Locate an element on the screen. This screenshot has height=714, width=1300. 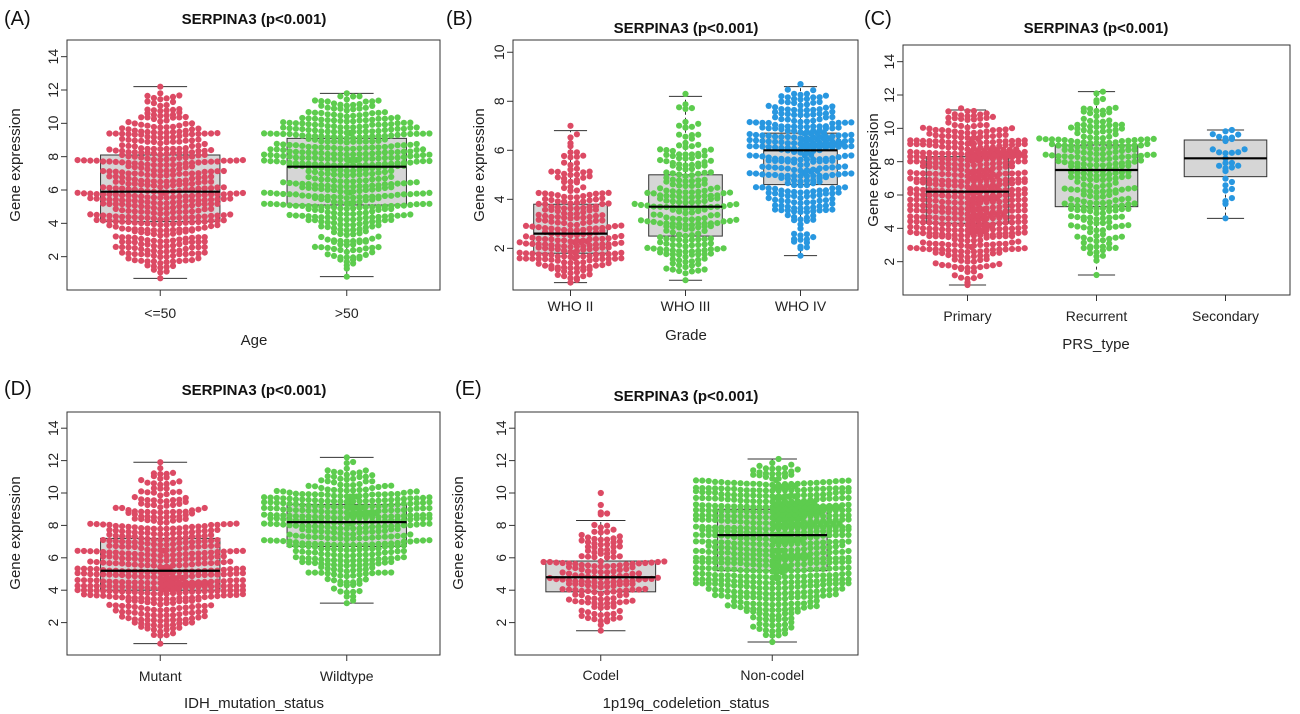
points is located at coordinates (685, 187).